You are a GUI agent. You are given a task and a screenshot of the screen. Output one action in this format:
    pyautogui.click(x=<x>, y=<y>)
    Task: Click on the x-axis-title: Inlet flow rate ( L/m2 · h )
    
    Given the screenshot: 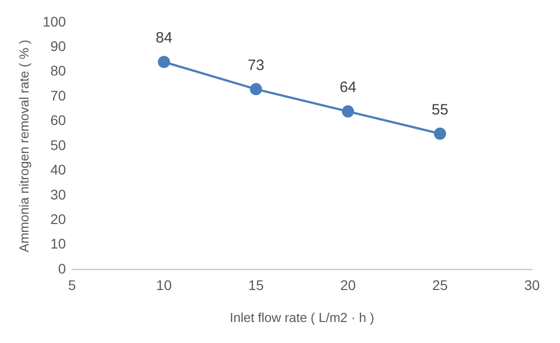 What is the action you would take?
    pyautogui.click(x=302, y=317)
    